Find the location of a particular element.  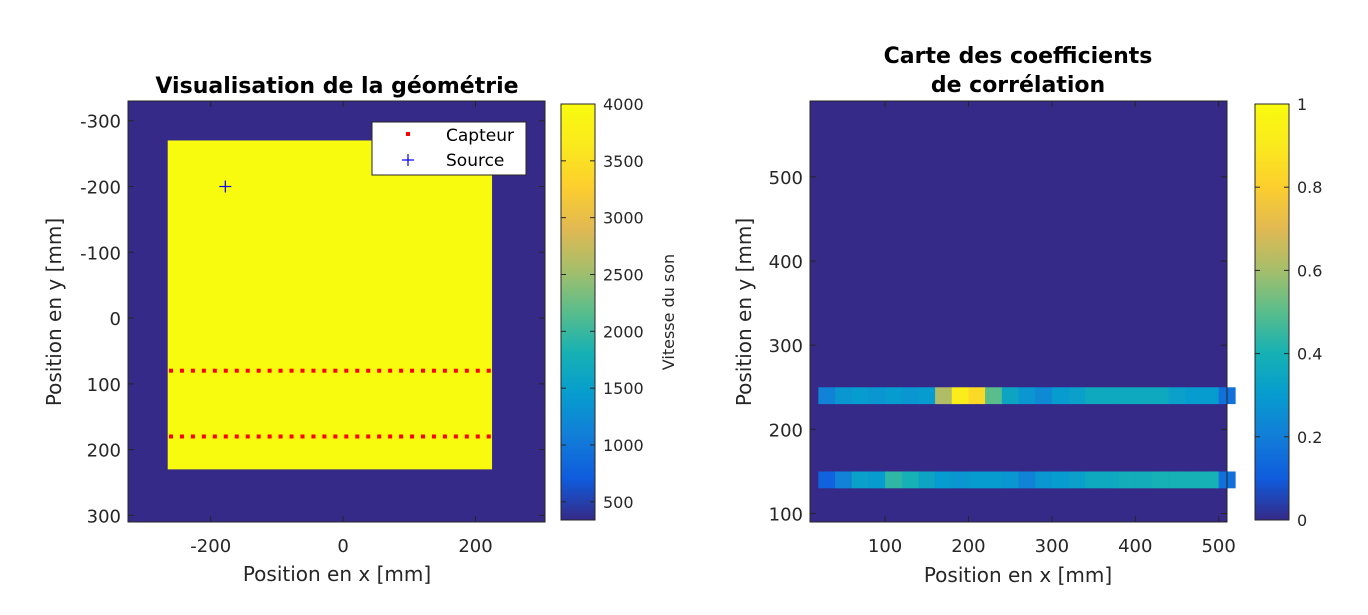

chart-right-title-line1: Carte des coefficients is located at coordinates (1018, 56).